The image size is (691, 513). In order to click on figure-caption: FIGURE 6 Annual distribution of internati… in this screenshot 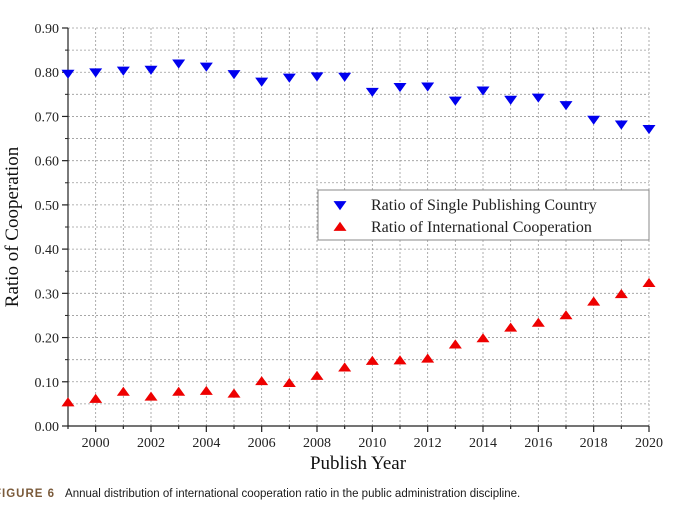, I will do `click(260, 494)`.